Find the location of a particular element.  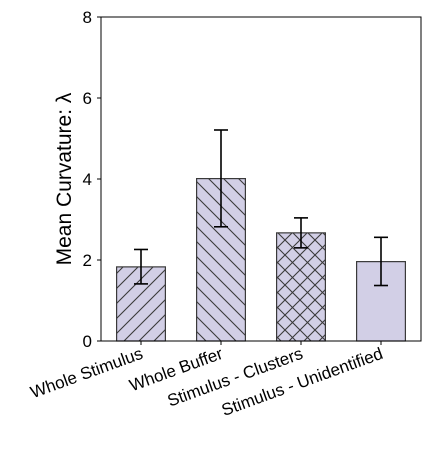

y-tick-label-5: 8 is located at coordinates (87, 17).